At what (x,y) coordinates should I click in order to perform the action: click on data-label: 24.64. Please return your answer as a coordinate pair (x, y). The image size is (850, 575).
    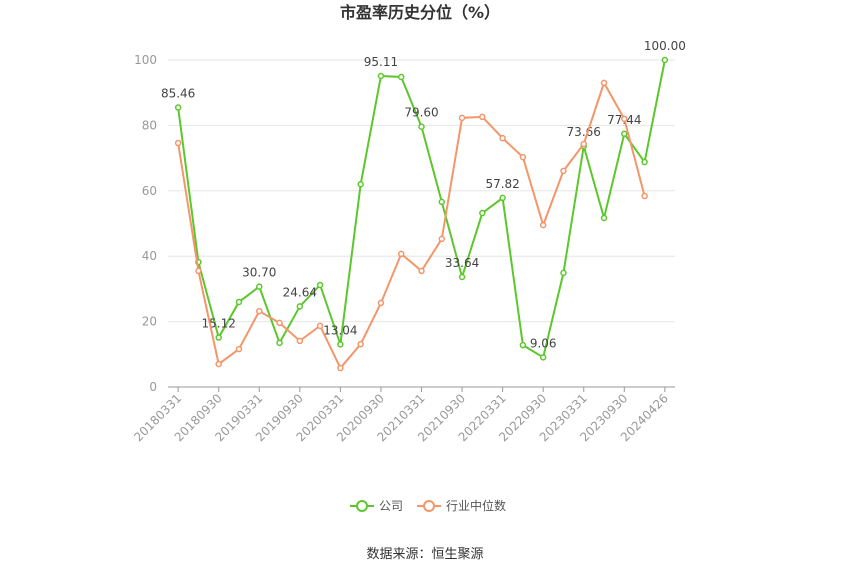
    Looking at the image, I should click on (300, 292).